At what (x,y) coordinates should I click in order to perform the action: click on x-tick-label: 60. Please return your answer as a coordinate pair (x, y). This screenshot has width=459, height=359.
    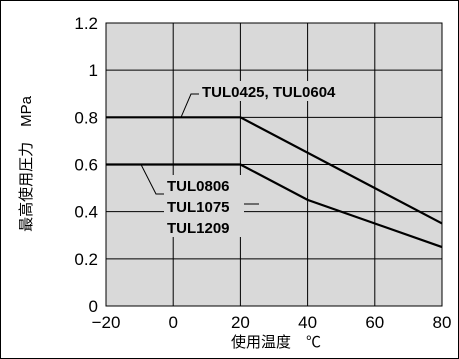
    Looking at the image, I should click on (374, 322).